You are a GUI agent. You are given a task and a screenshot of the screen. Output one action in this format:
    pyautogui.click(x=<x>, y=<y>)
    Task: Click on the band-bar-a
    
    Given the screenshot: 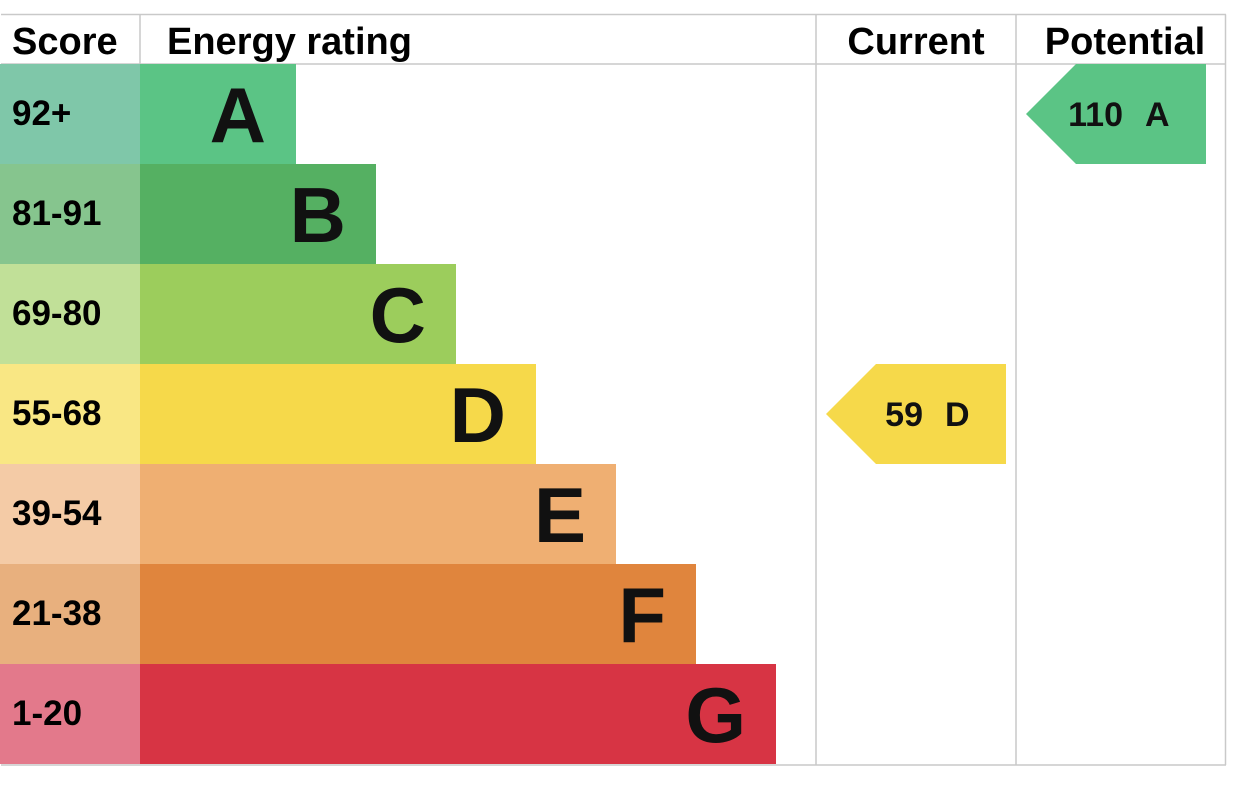 What is the action you would take?
    pyautogui.click(x=218, y=114)
    